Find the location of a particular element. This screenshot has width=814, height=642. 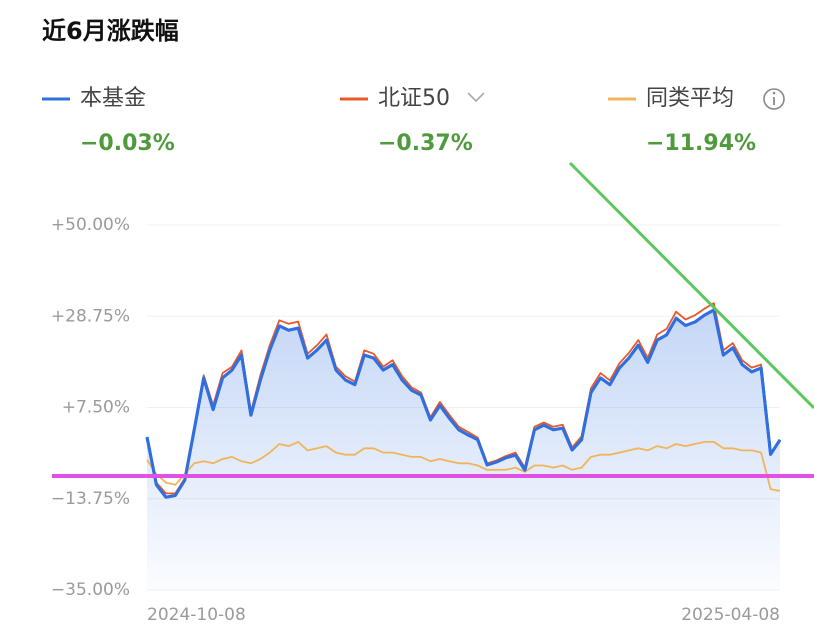

legend-icons is located at coordinates (626, 99).